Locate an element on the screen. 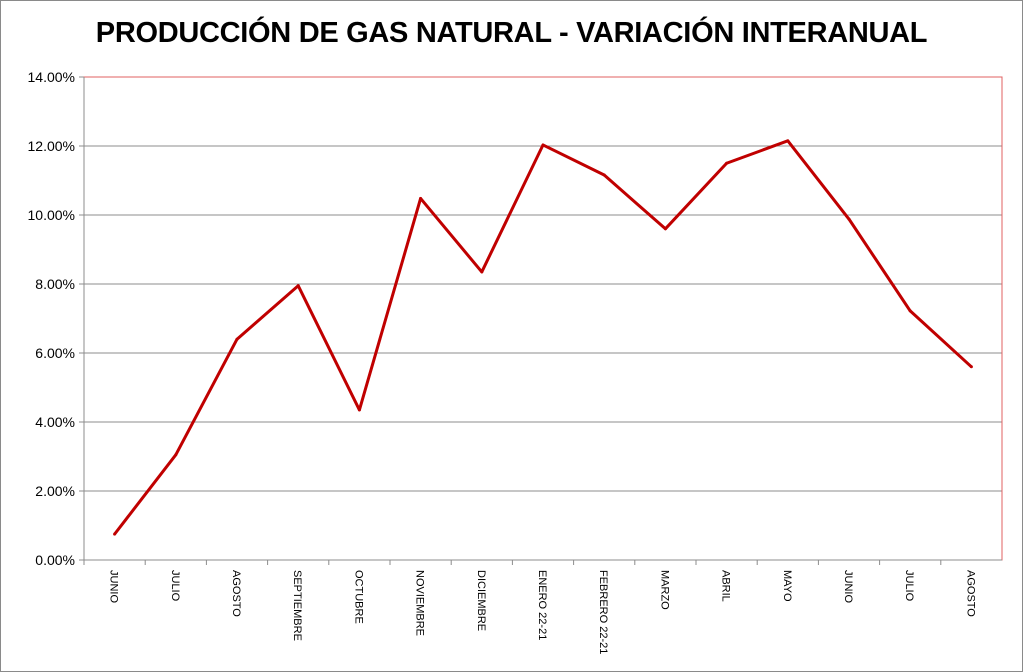 The image size is (1023, 672). x-tick-label: SEPTIEMBRE is located at coordinates (297, 605).